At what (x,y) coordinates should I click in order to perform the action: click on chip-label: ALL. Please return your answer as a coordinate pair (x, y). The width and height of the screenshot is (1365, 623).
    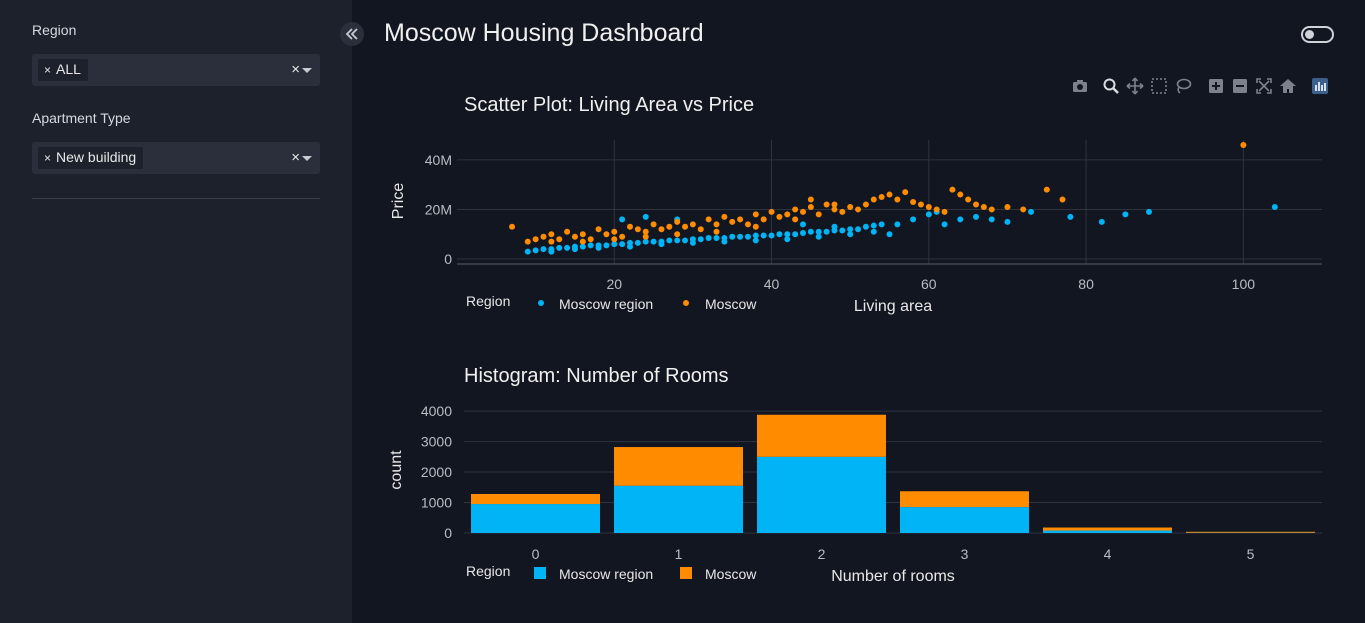
    Looking at the image, I should click on (68, 69).